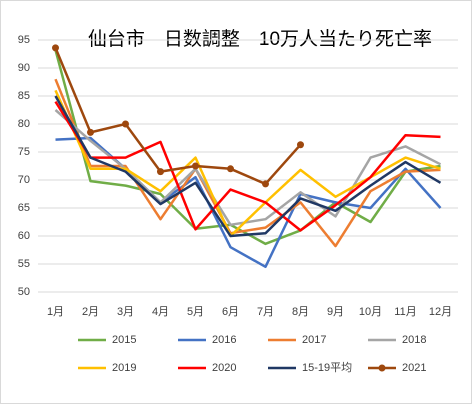 The height and width of the screenshot is (404, 472). I want to click on legend-label: 2016, so click(224, 340).